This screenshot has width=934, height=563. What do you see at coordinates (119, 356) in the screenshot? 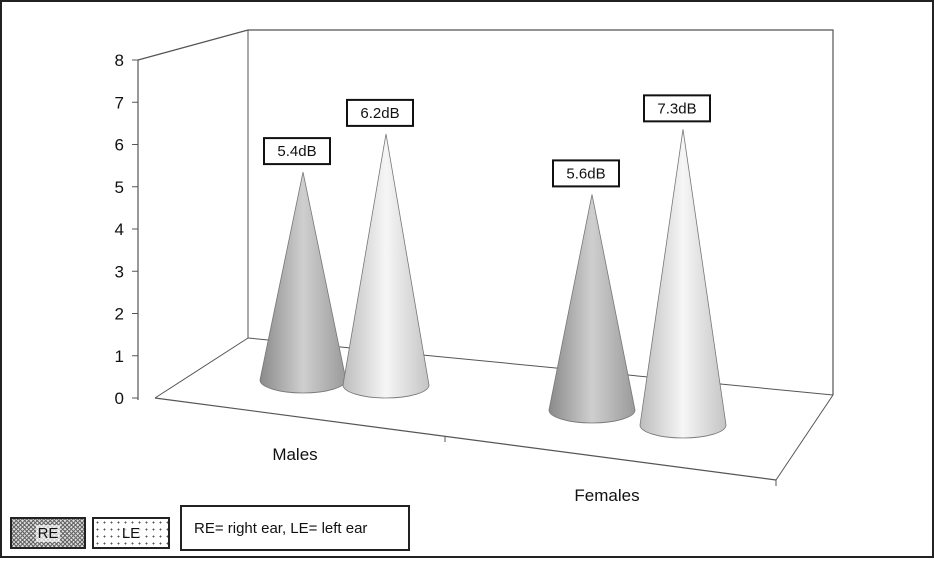
I see `y-tick-label: 1` at bounding box center [119, 356].